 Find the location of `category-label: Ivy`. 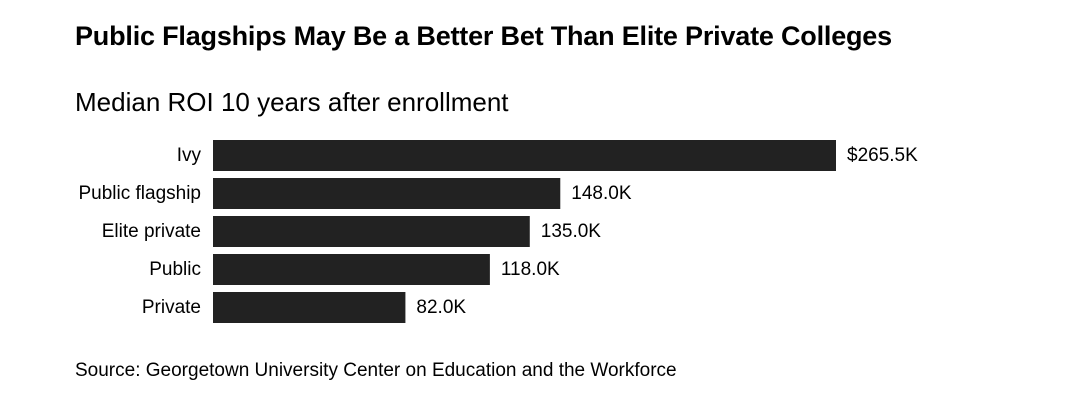

category-label: Ivy is located at coordinates (189, 155).